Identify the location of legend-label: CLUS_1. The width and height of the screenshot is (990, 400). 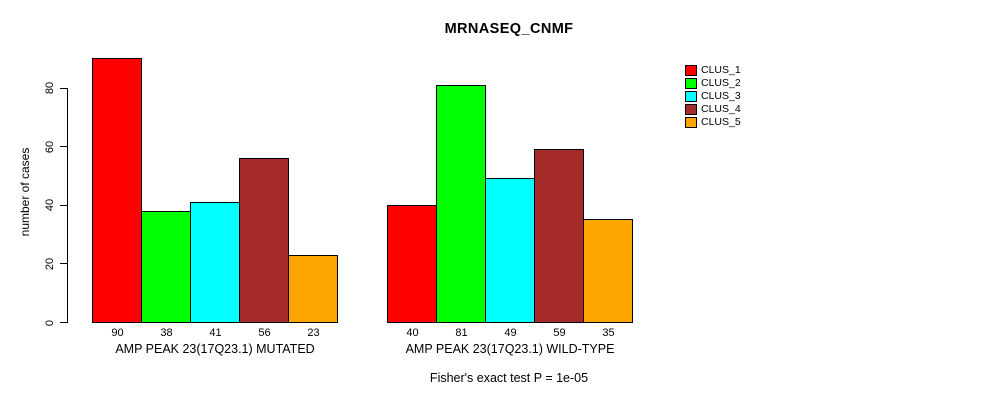
(721, 70).